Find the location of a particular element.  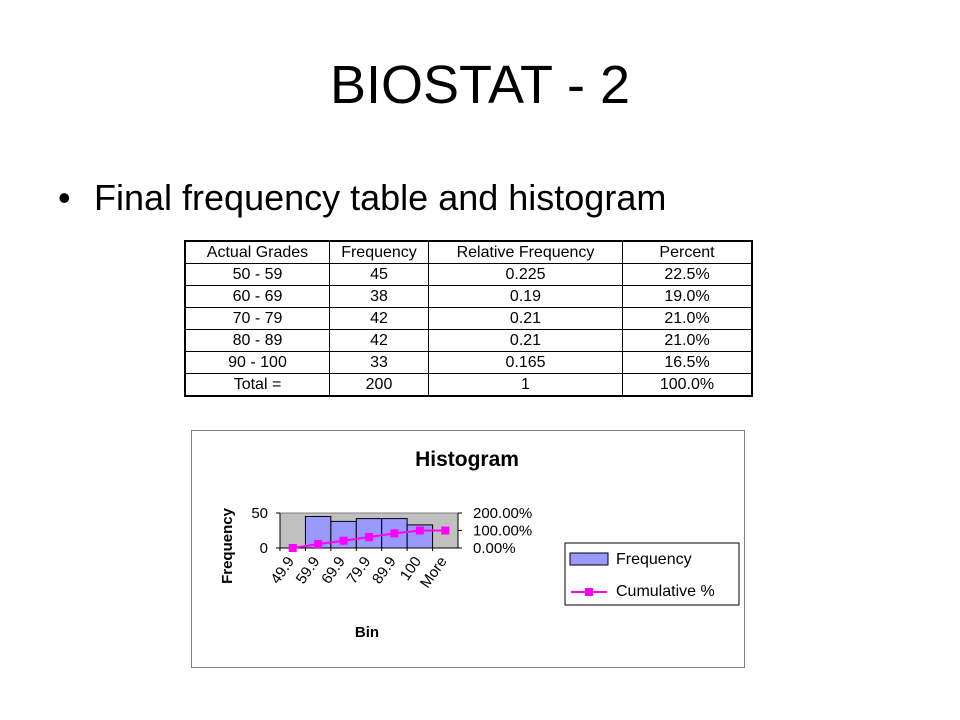

table-cell: 45 is located at coordinates (379, 274).